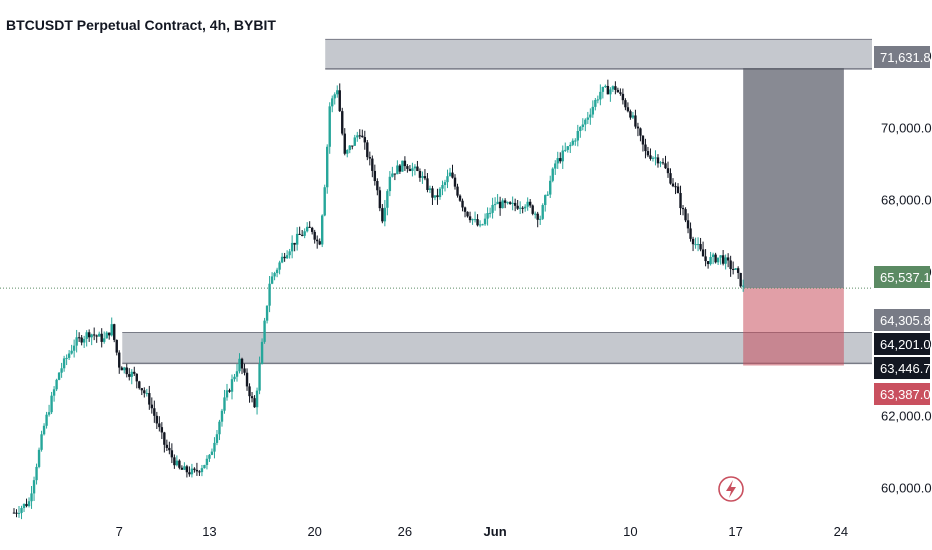 The width and height of the screenshot is (932, 550). Describe the element at coordinates (906, 487) in the screenshot. I see `y-tick-label: 60,000.0` at that location.